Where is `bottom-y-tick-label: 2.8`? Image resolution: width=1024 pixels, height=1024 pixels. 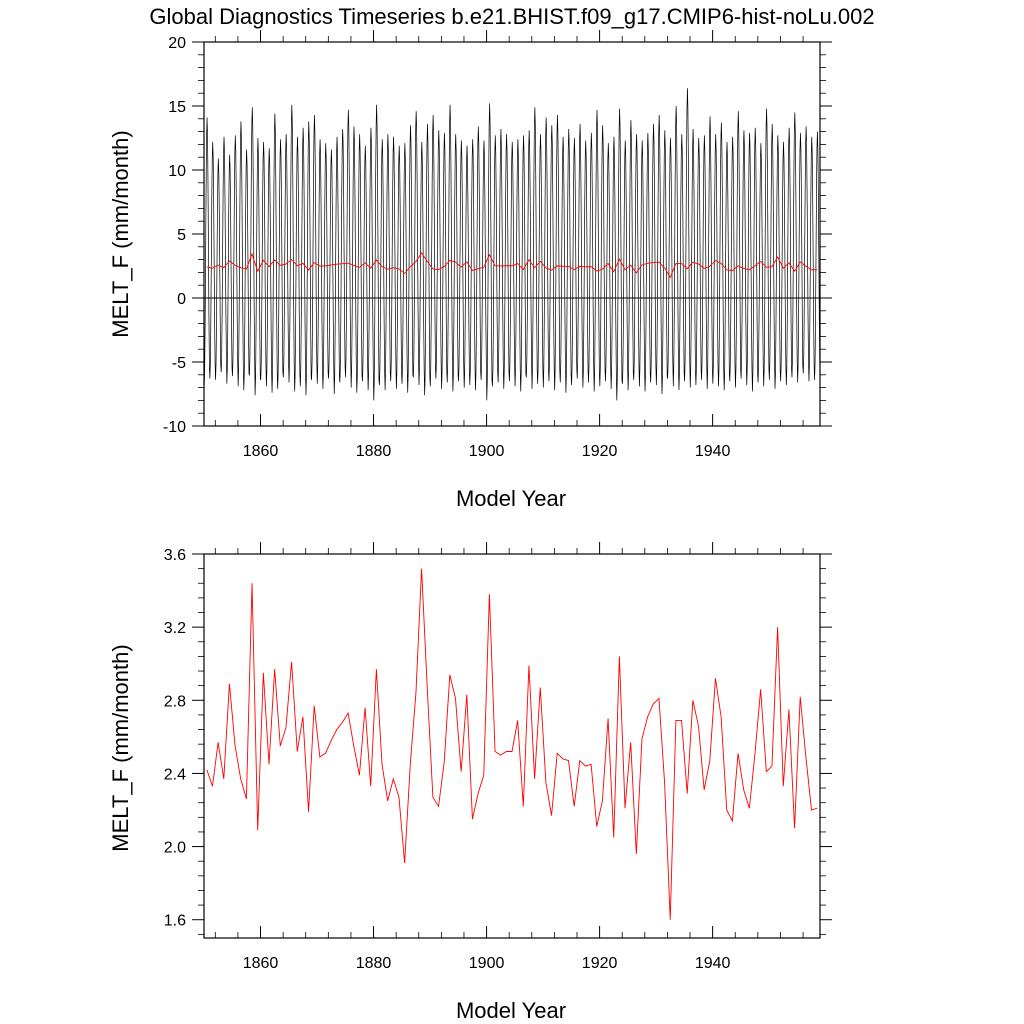 bottom-y-tick-label: 2.8 is located at coordinates (175, 701).